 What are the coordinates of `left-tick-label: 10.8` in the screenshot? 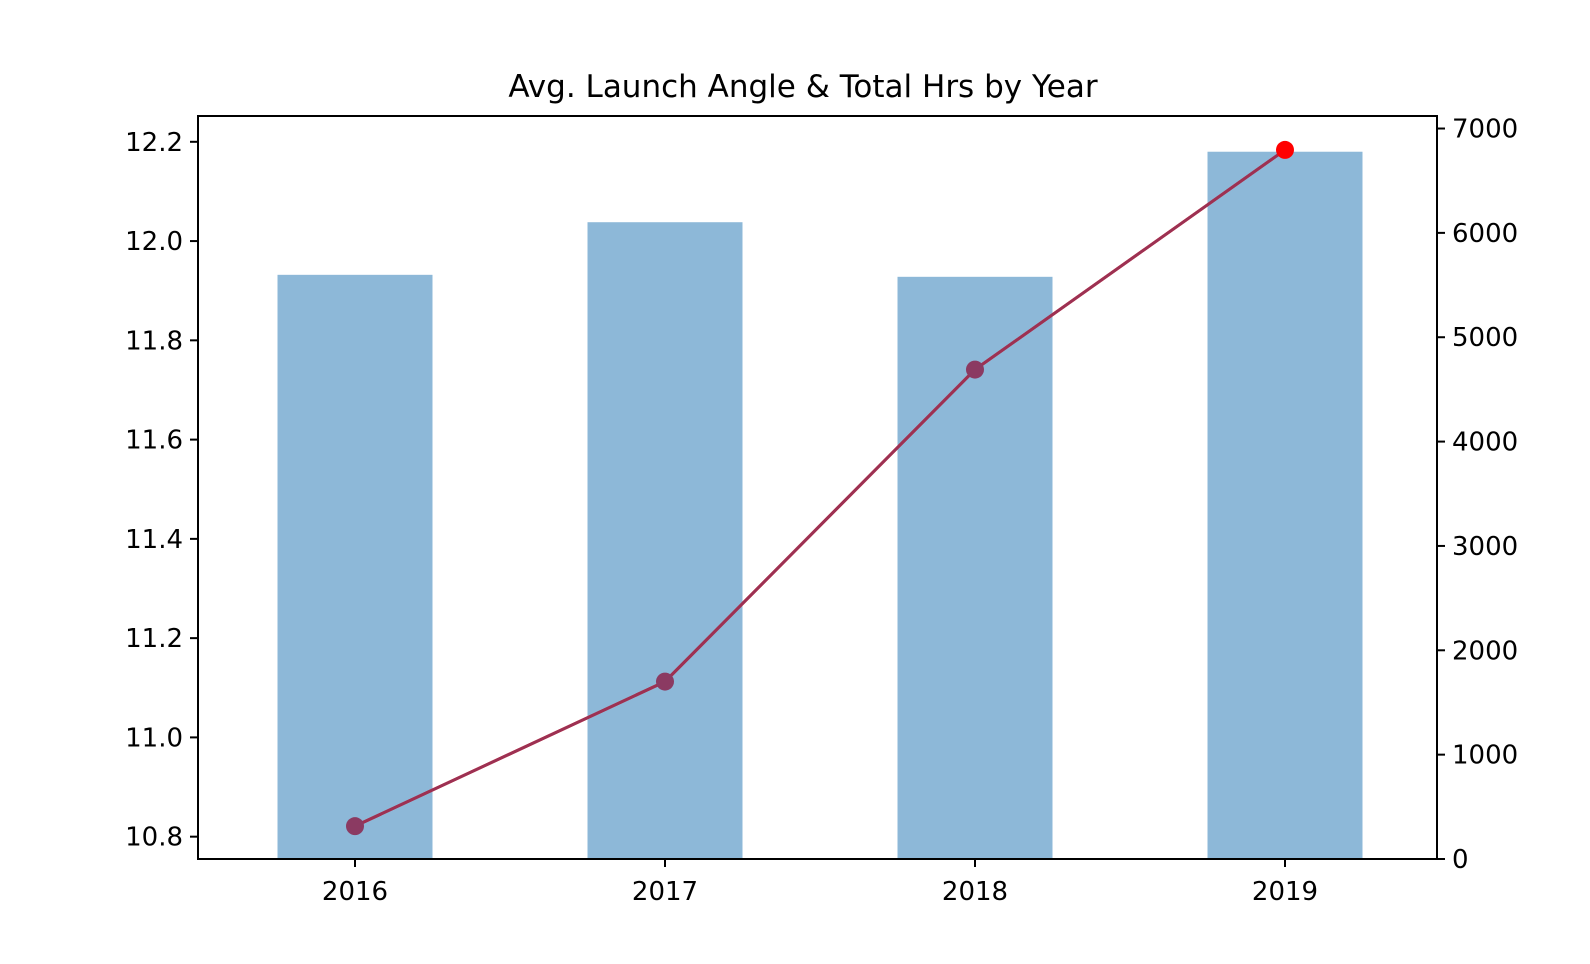 It's located at (154, 838).